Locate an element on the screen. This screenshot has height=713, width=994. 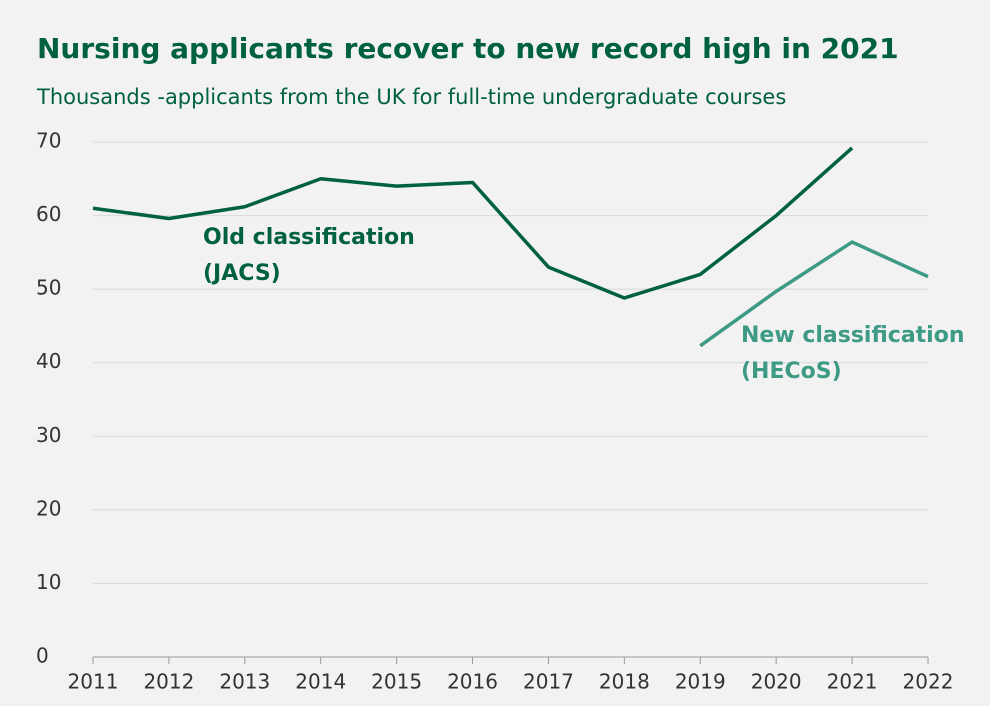
annotation: Old classification is located at coordinates (309, 237).